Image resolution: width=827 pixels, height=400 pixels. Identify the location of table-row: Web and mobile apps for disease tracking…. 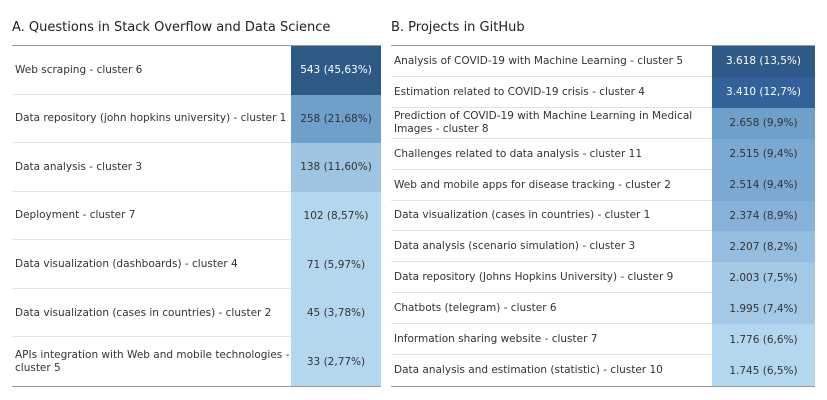
(603, 185).